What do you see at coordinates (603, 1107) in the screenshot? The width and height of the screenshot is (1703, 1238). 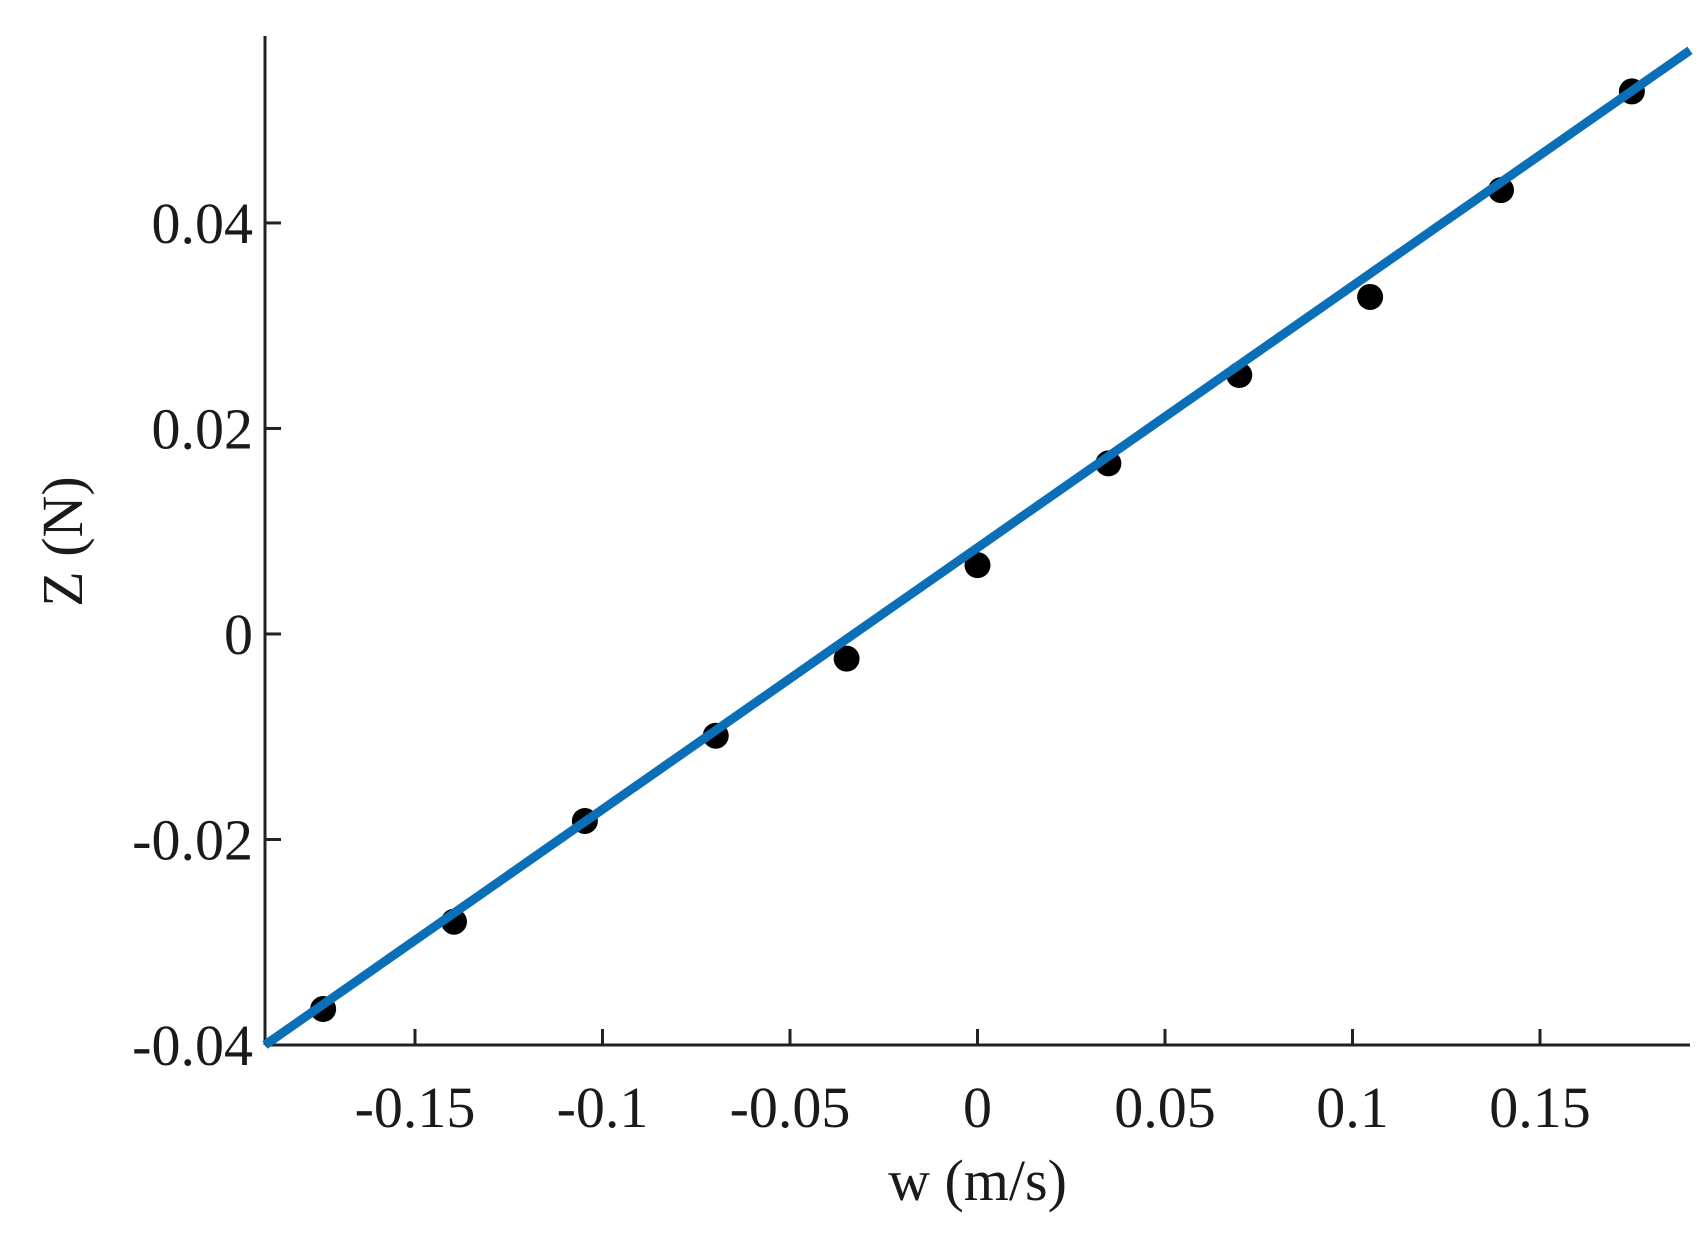 I see `x-tick-label: -0.1` at bounding box center [603, 1107].